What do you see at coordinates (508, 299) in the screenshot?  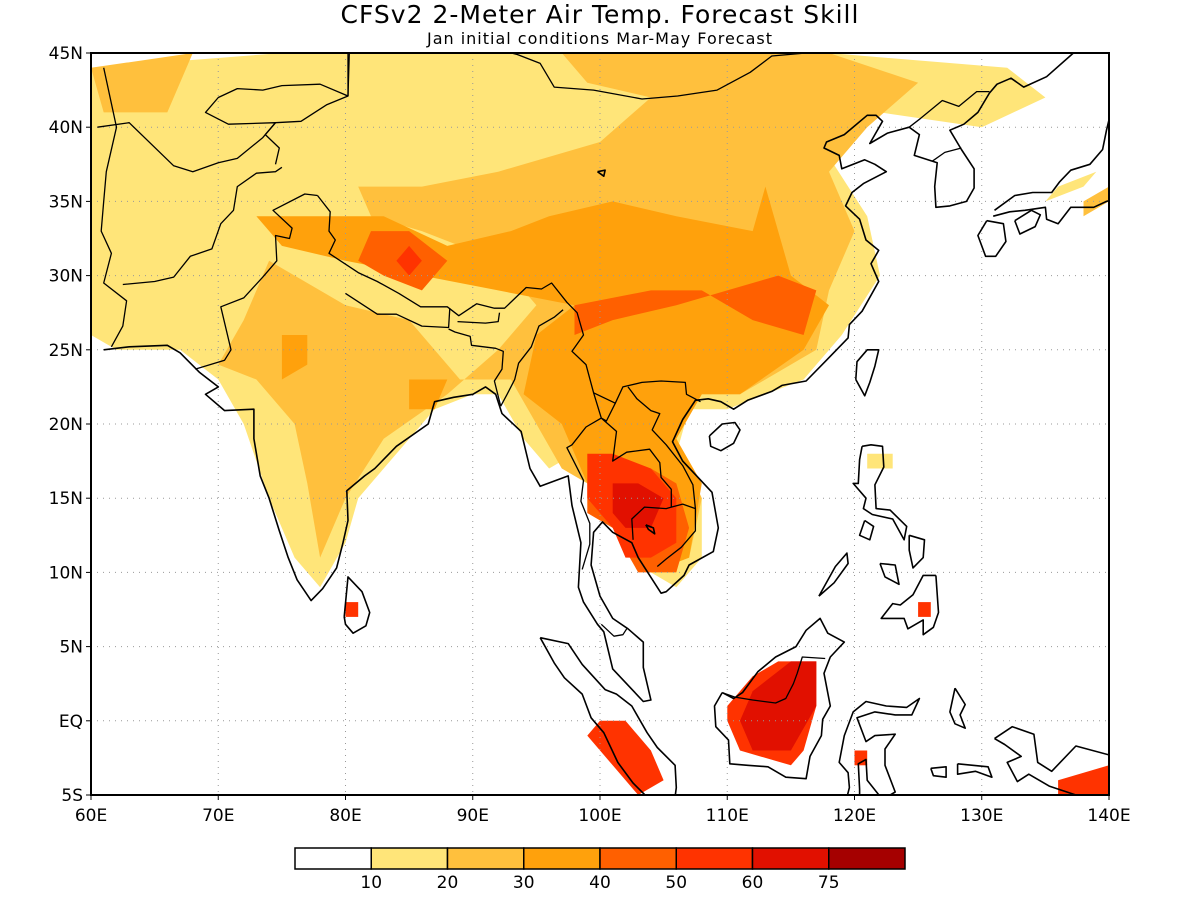 I see `india-china-border` at bounding box center [508, 299].